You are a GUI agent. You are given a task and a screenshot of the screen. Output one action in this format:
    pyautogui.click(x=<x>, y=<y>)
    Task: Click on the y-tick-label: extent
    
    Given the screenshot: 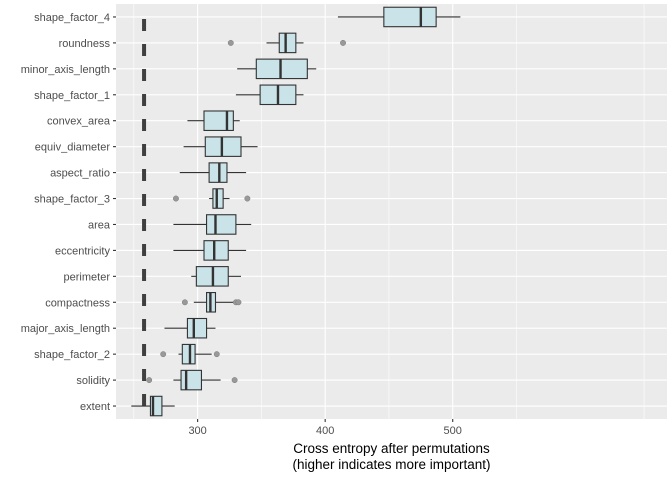 What is the action you would take?
    pyautogui.click(x=95, y=407)
    